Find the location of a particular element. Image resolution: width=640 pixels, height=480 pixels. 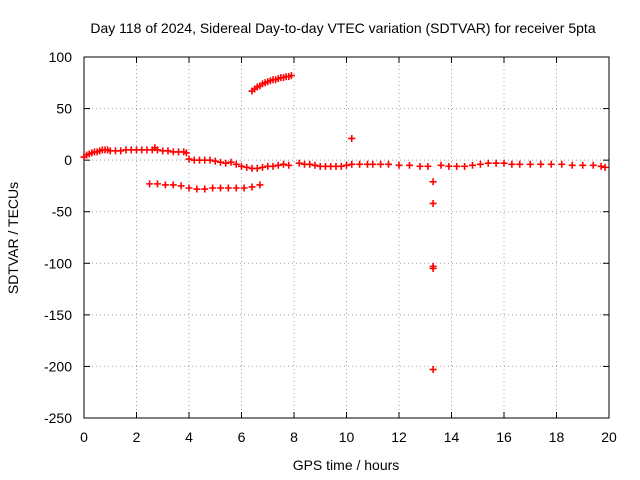

series-arc-main-early is located at coordinates (186, 158).